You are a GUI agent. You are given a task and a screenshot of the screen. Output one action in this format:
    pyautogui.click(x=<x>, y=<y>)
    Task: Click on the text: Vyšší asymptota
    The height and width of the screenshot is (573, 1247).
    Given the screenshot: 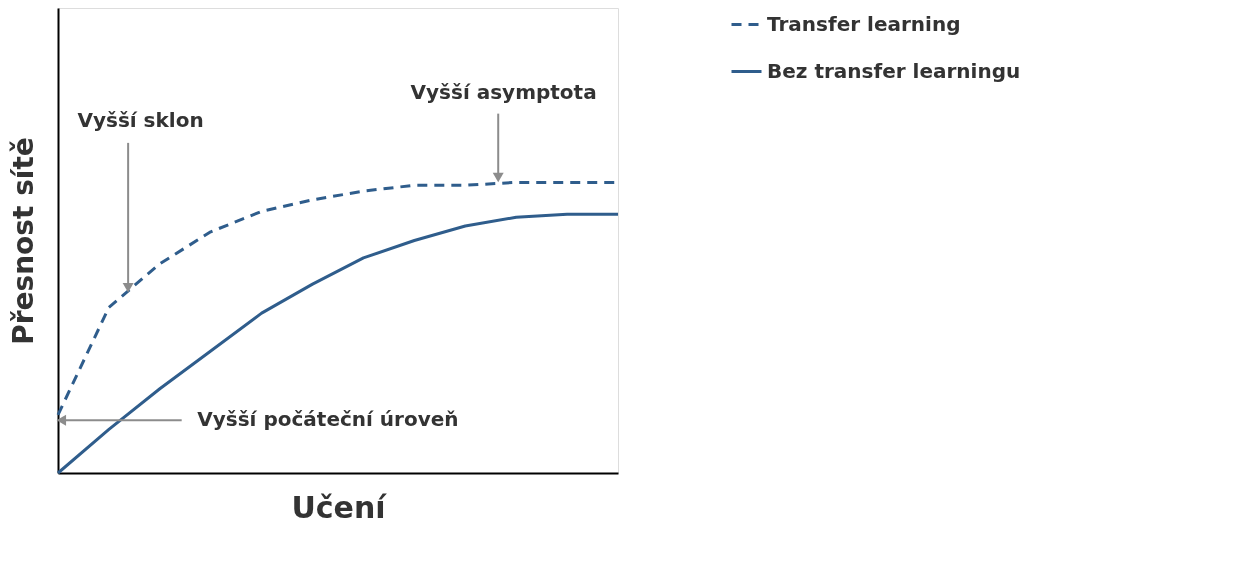 What is the action you would take?
    pyautogui.click(x=503, y=91)
    